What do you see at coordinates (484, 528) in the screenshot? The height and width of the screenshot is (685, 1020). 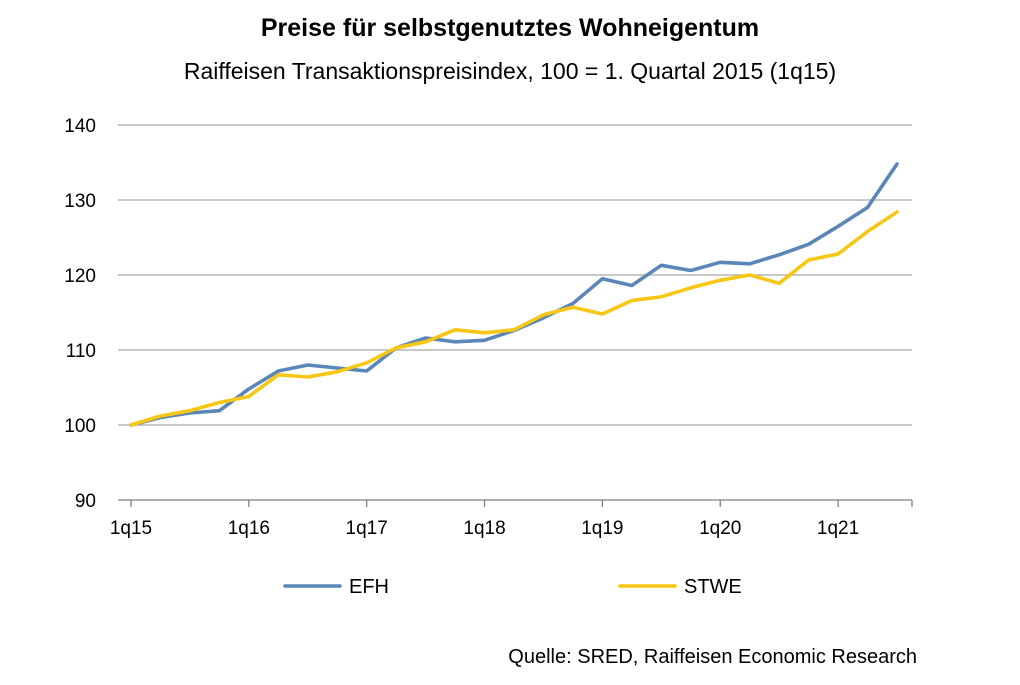 I see `x-tick-label: 1q18` at bounding box center [484, 528].